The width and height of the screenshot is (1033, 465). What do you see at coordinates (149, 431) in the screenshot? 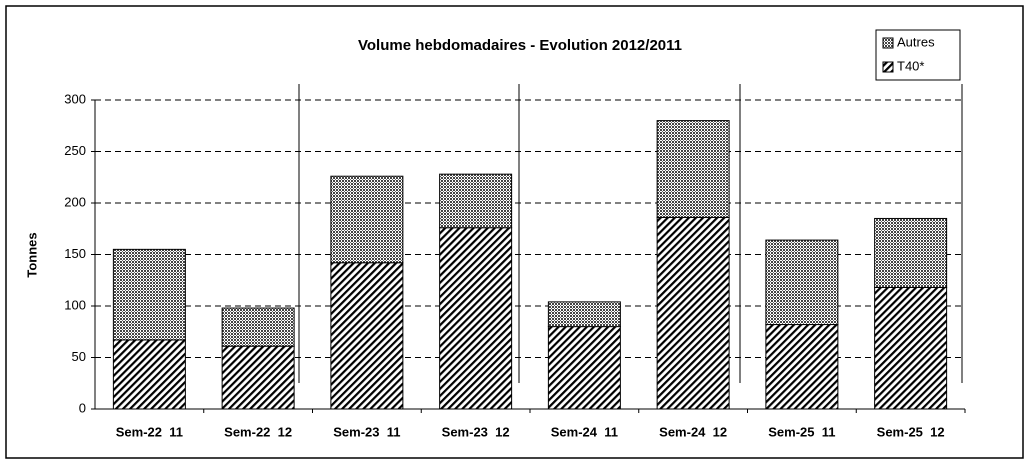
I see `x-tick-label: Sem-22 11` at bounding box center [149, 431].